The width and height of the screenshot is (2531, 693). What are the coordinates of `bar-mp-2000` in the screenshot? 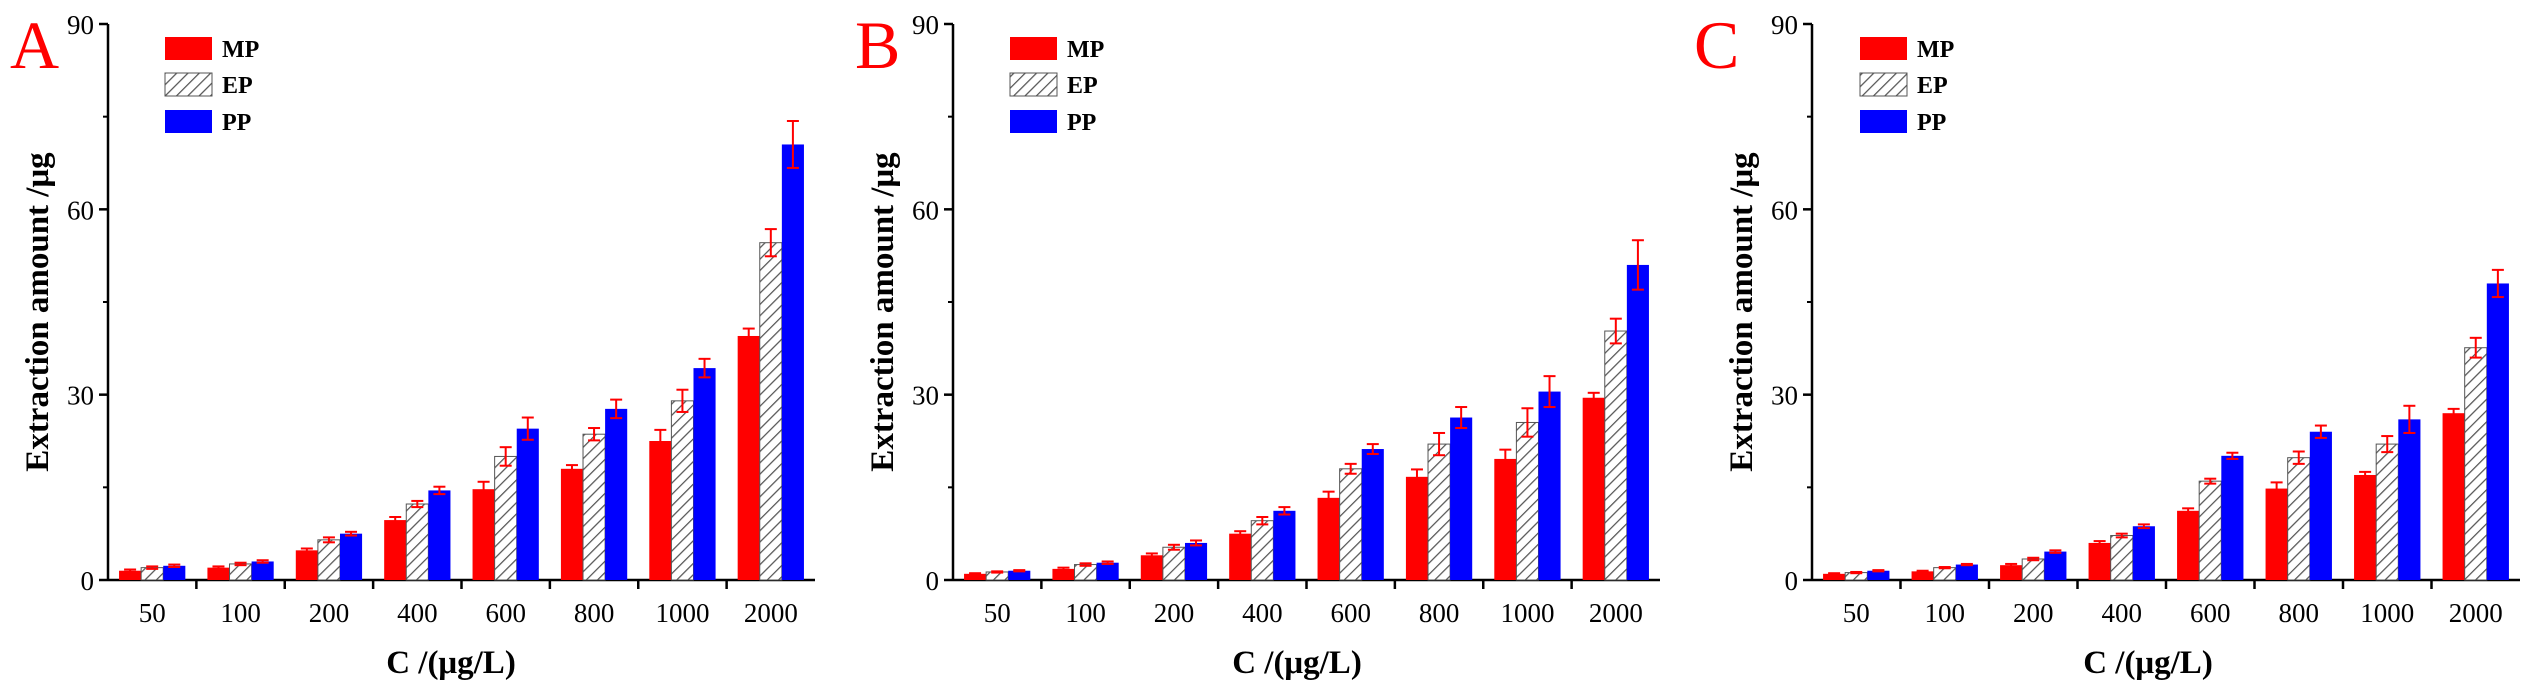 It's located at (2453, 496).